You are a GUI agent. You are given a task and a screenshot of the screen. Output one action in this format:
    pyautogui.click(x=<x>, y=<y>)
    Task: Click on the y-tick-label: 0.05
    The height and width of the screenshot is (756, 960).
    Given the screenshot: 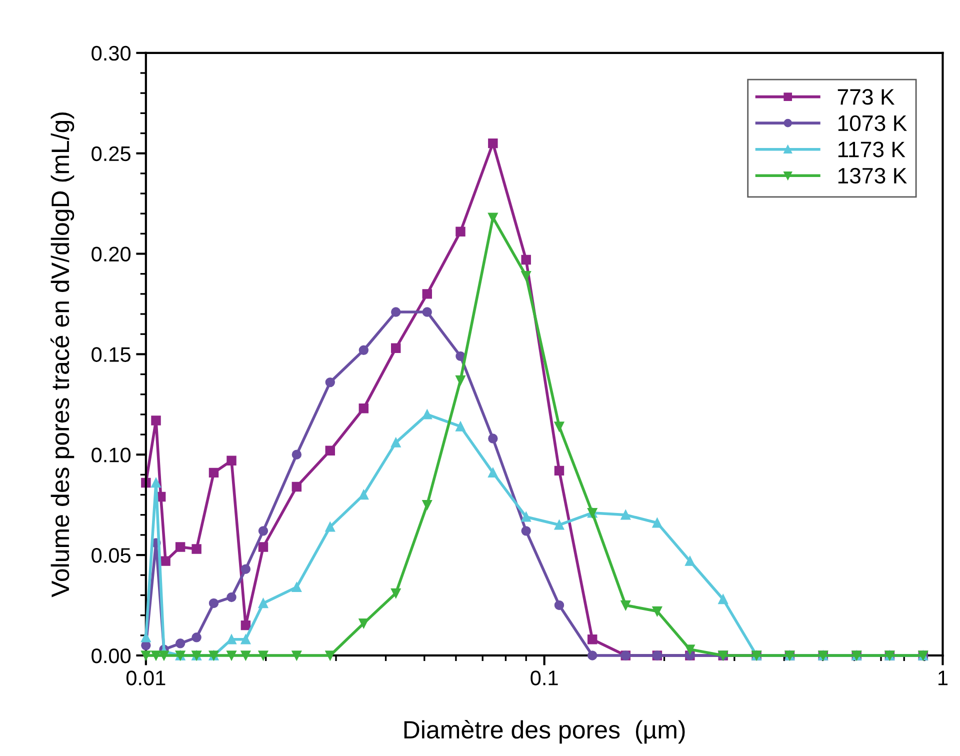 What is the action you would take?
    pyautogui.click(x=111, y=555)
    